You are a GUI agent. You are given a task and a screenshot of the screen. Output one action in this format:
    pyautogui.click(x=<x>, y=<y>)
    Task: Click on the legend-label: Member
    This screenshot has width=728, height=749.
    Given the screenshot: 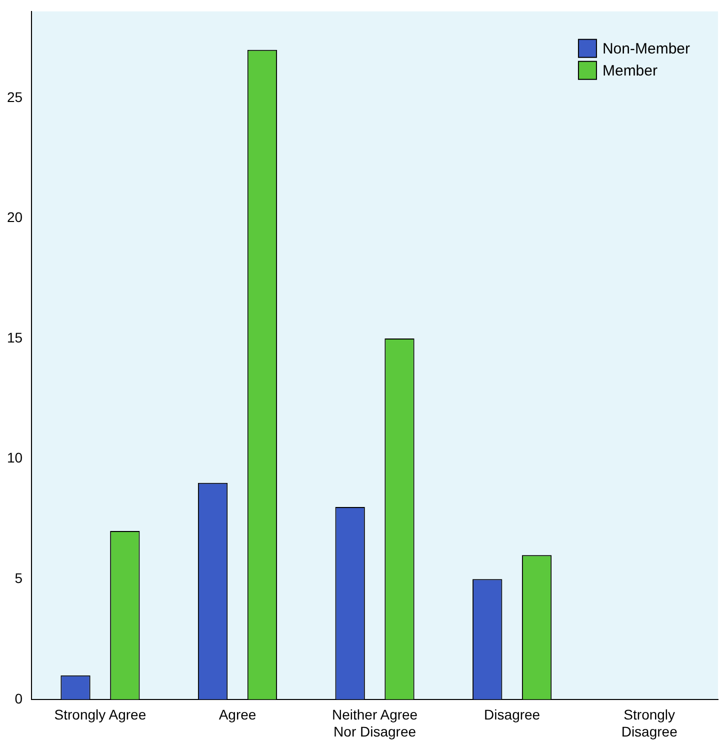 What is the action you would take?
    pyautogui.click(x=630, y=71)
    